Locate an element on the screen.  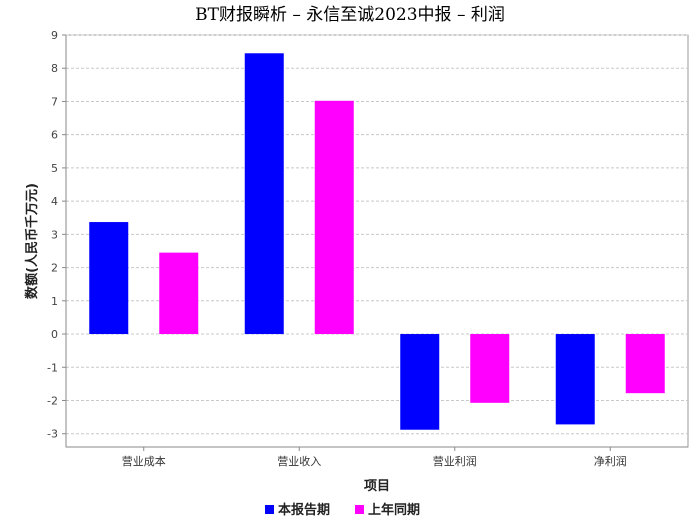
y-tick-label: 8 is located at coordinates (54, 68).